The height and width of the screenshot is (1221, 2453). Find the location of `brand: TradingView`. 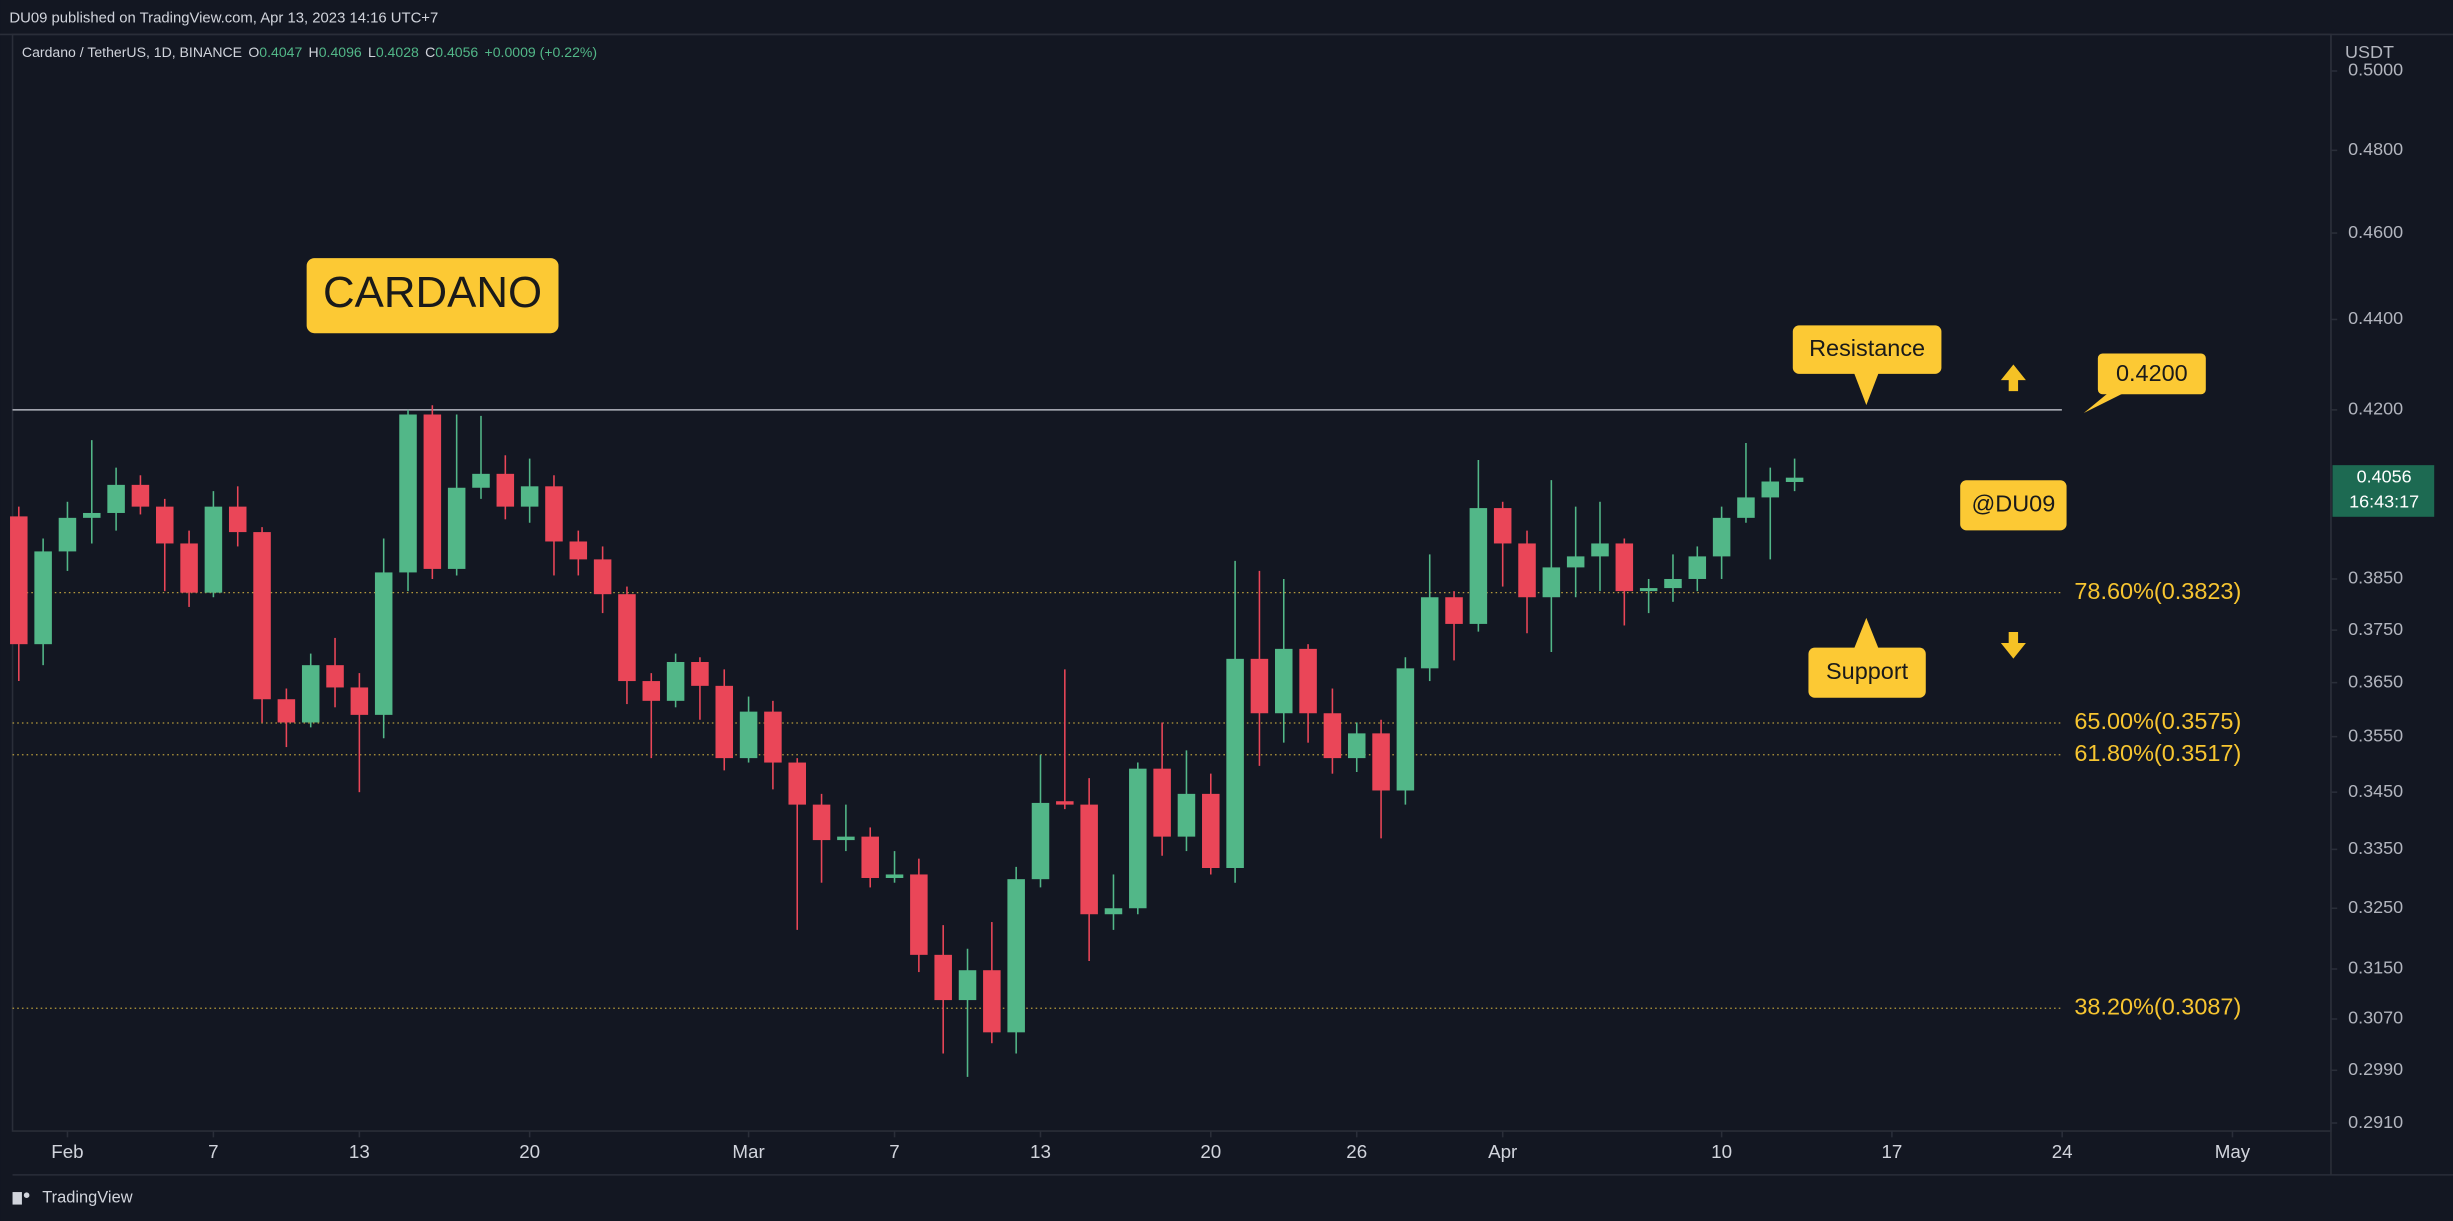

brand: TradingView is located at coordinates (87, 1198).